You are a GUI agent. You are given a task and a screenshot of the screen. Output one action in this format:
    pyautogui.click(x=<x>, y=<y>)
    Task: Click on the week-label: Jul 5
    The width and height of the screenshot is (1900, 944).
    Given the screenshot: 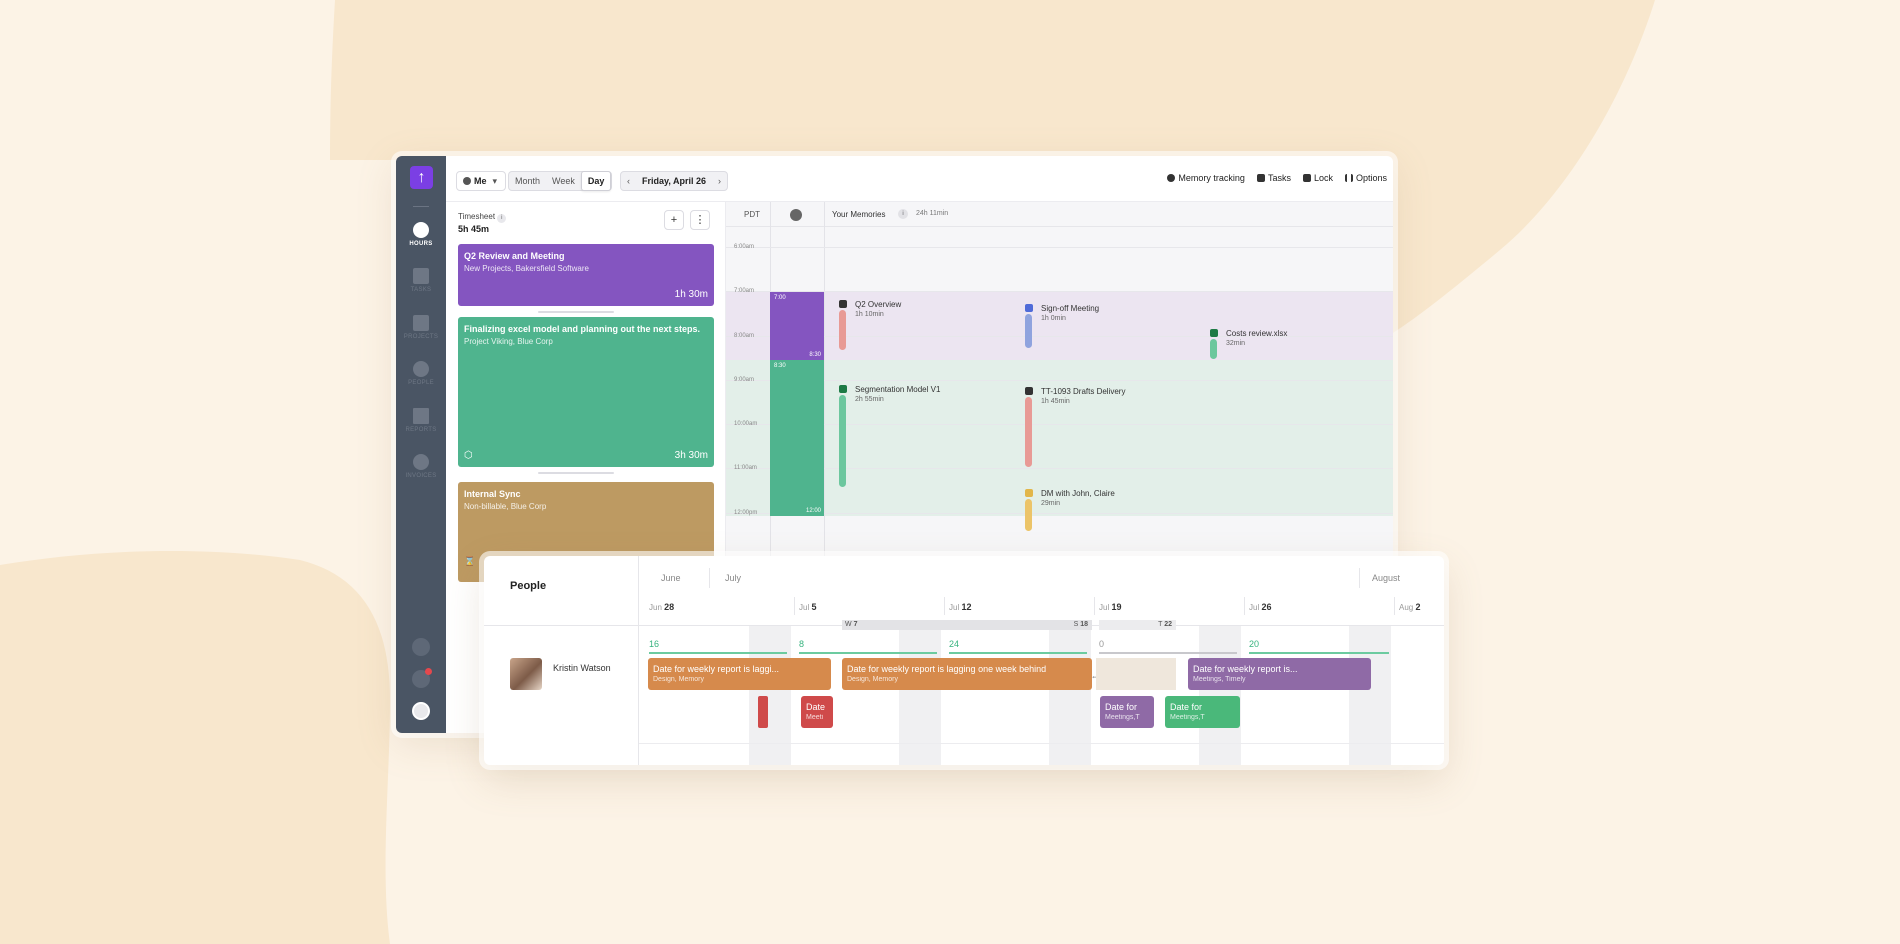 What is the action you would take?
    pyautogui.click(x=807, y=607)
    